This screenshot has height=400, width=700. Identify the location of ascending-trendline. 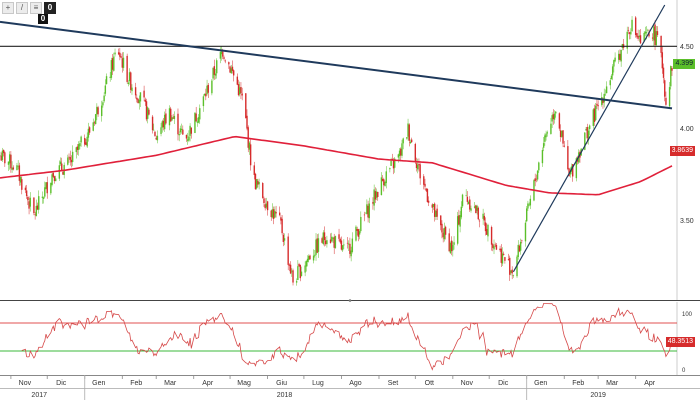
(589, 138).